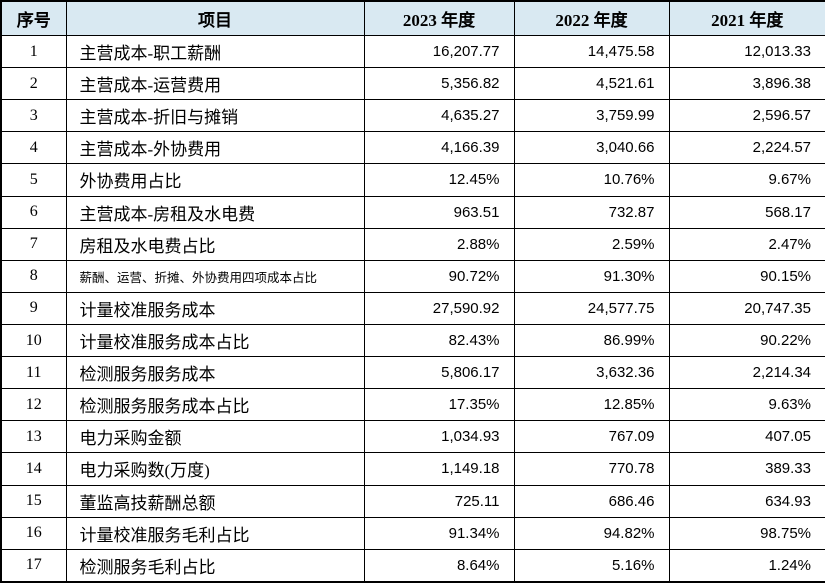 The image size is (825, 583). I want to click on cell-2022: 10.76%, so click(591, 180).